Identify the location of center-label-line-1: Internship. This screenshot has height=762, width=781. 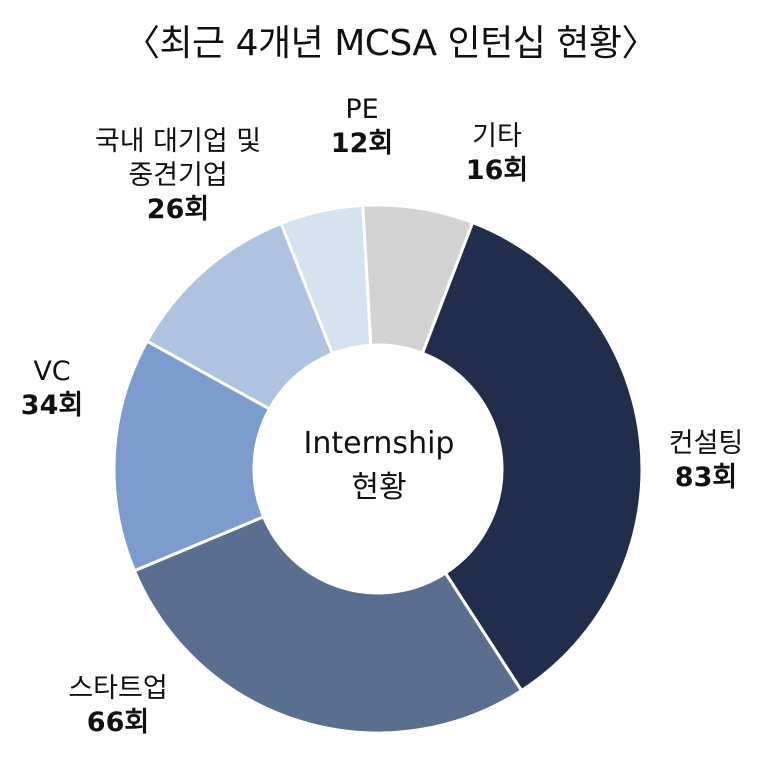
(379, 443).